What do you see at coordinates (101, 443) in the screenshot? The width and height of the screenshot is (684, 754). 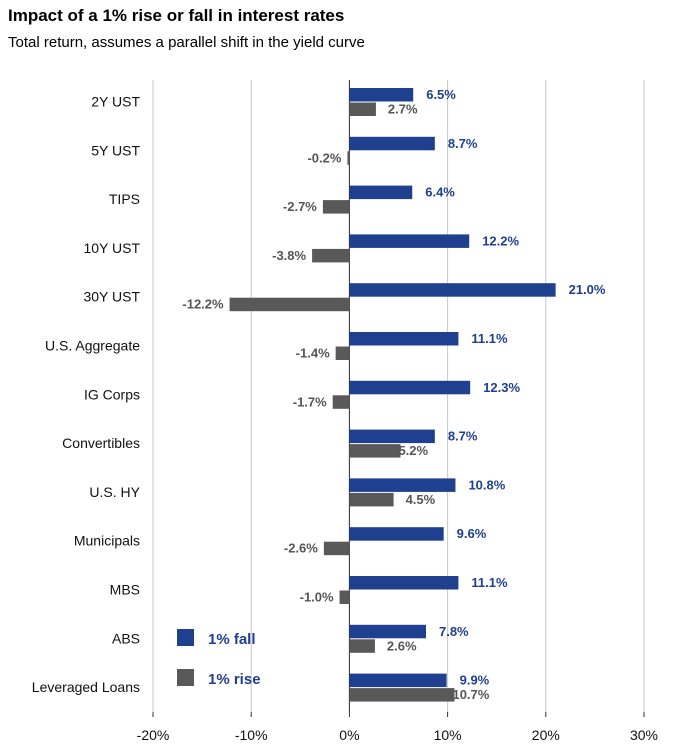 I see `category-label: Convertibles` at bounding box center [101, 443].